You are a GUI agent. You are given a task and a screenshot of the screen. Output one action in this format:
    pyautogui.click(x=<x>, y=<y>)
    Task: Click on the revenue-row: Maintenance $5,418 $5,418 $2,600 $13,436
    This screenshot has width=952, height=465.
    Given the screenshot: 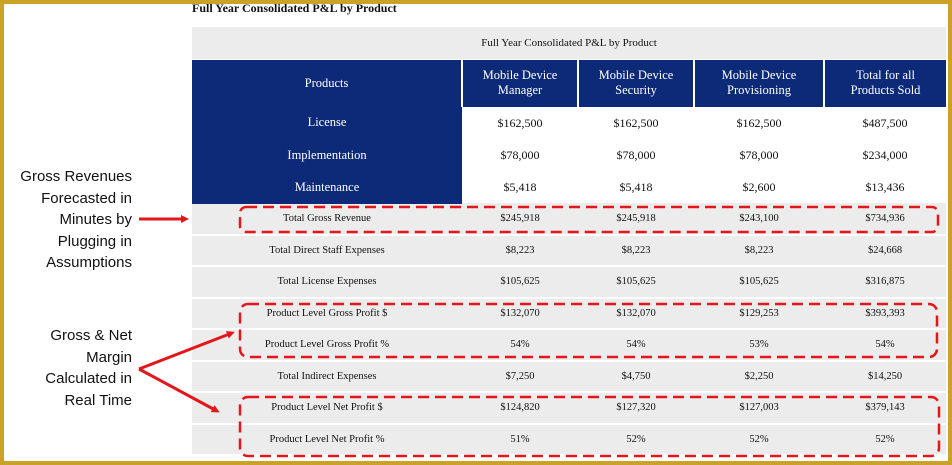 What is the action you would take?
    pyautogui.click(x=569, y=187)
    